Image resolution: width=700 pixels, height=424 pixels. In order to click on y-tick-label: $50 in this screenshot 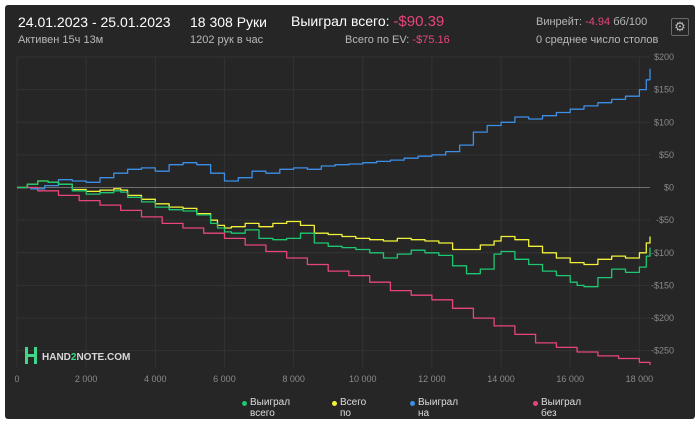, I will do `click(666, 155)`.